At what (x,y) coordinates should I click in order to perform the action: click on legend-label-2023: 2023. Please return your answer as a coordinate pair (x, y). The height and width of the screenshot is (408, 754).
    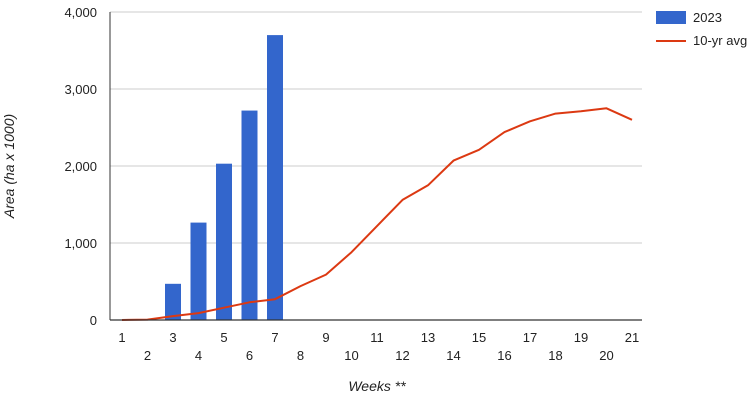
    Looking at the image, I should click on (707, 17).